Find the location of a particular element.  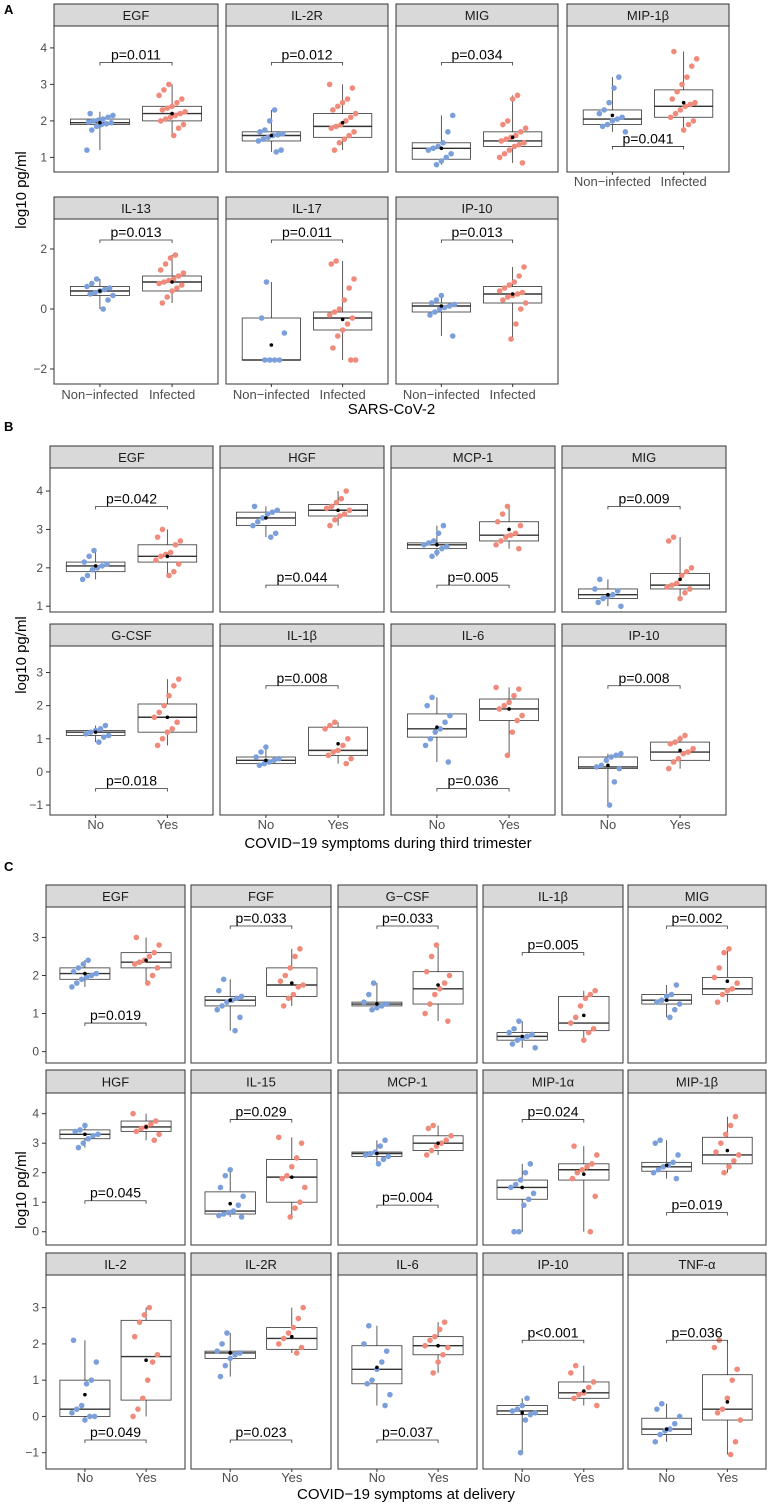

y-tick-label: 2 is located at coordinates (39, 568).